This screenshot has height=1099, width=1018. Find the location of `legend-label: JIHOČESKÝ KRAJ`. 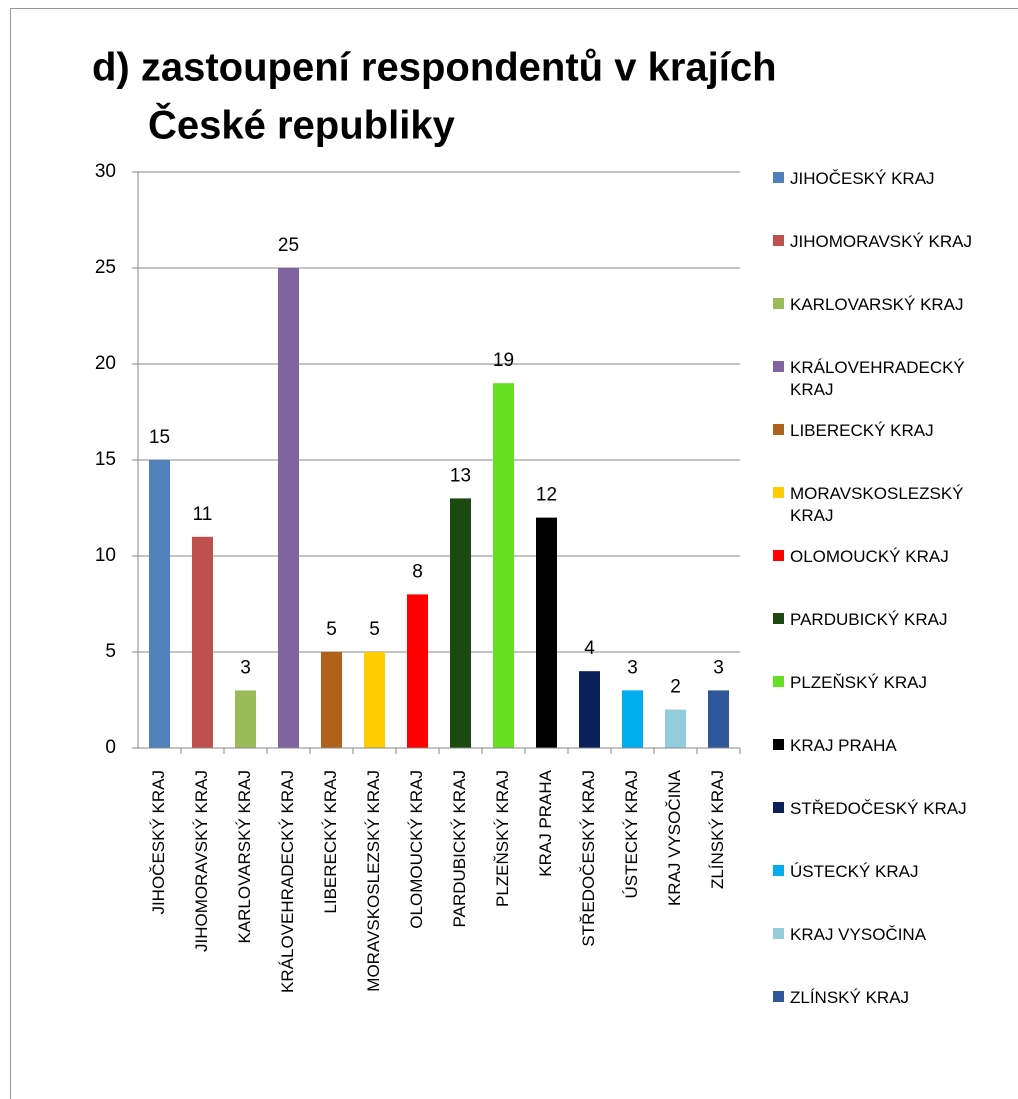

legend-label: JIHOČESKÝ KRAJ is located at coordinates (862, 178).